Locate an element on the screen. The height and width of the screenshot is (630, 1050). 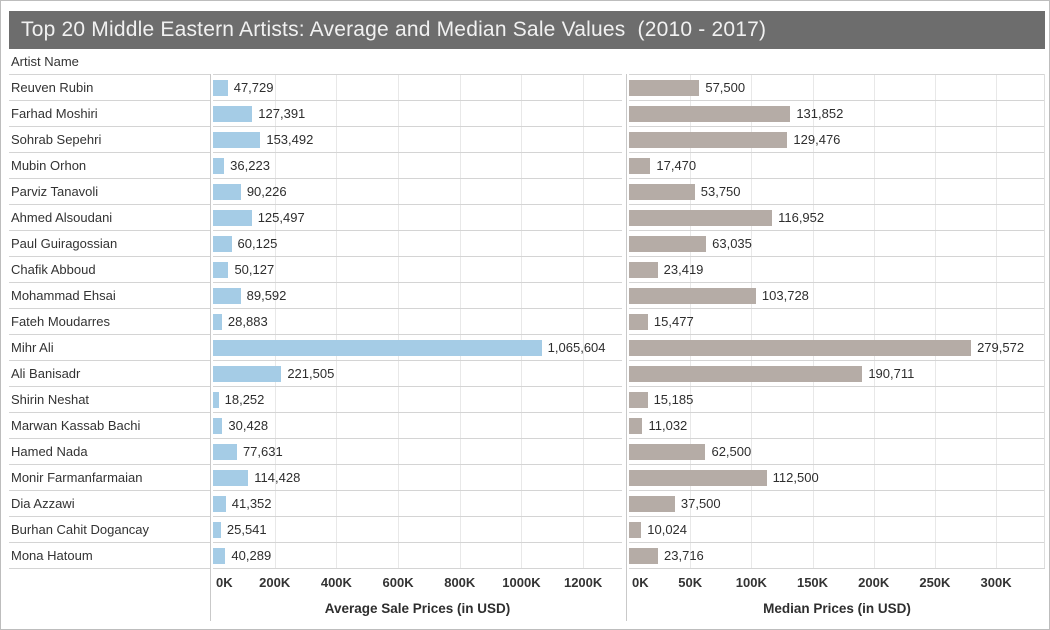
artist-name-label: Shirin Neshat is located at coordinates (50, 399).